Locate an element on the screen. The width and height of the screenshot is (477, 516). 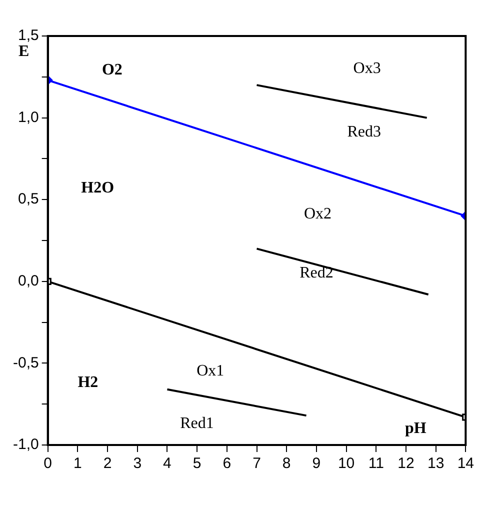
x-tick-label: 4 is located at coordinates (167, 463).